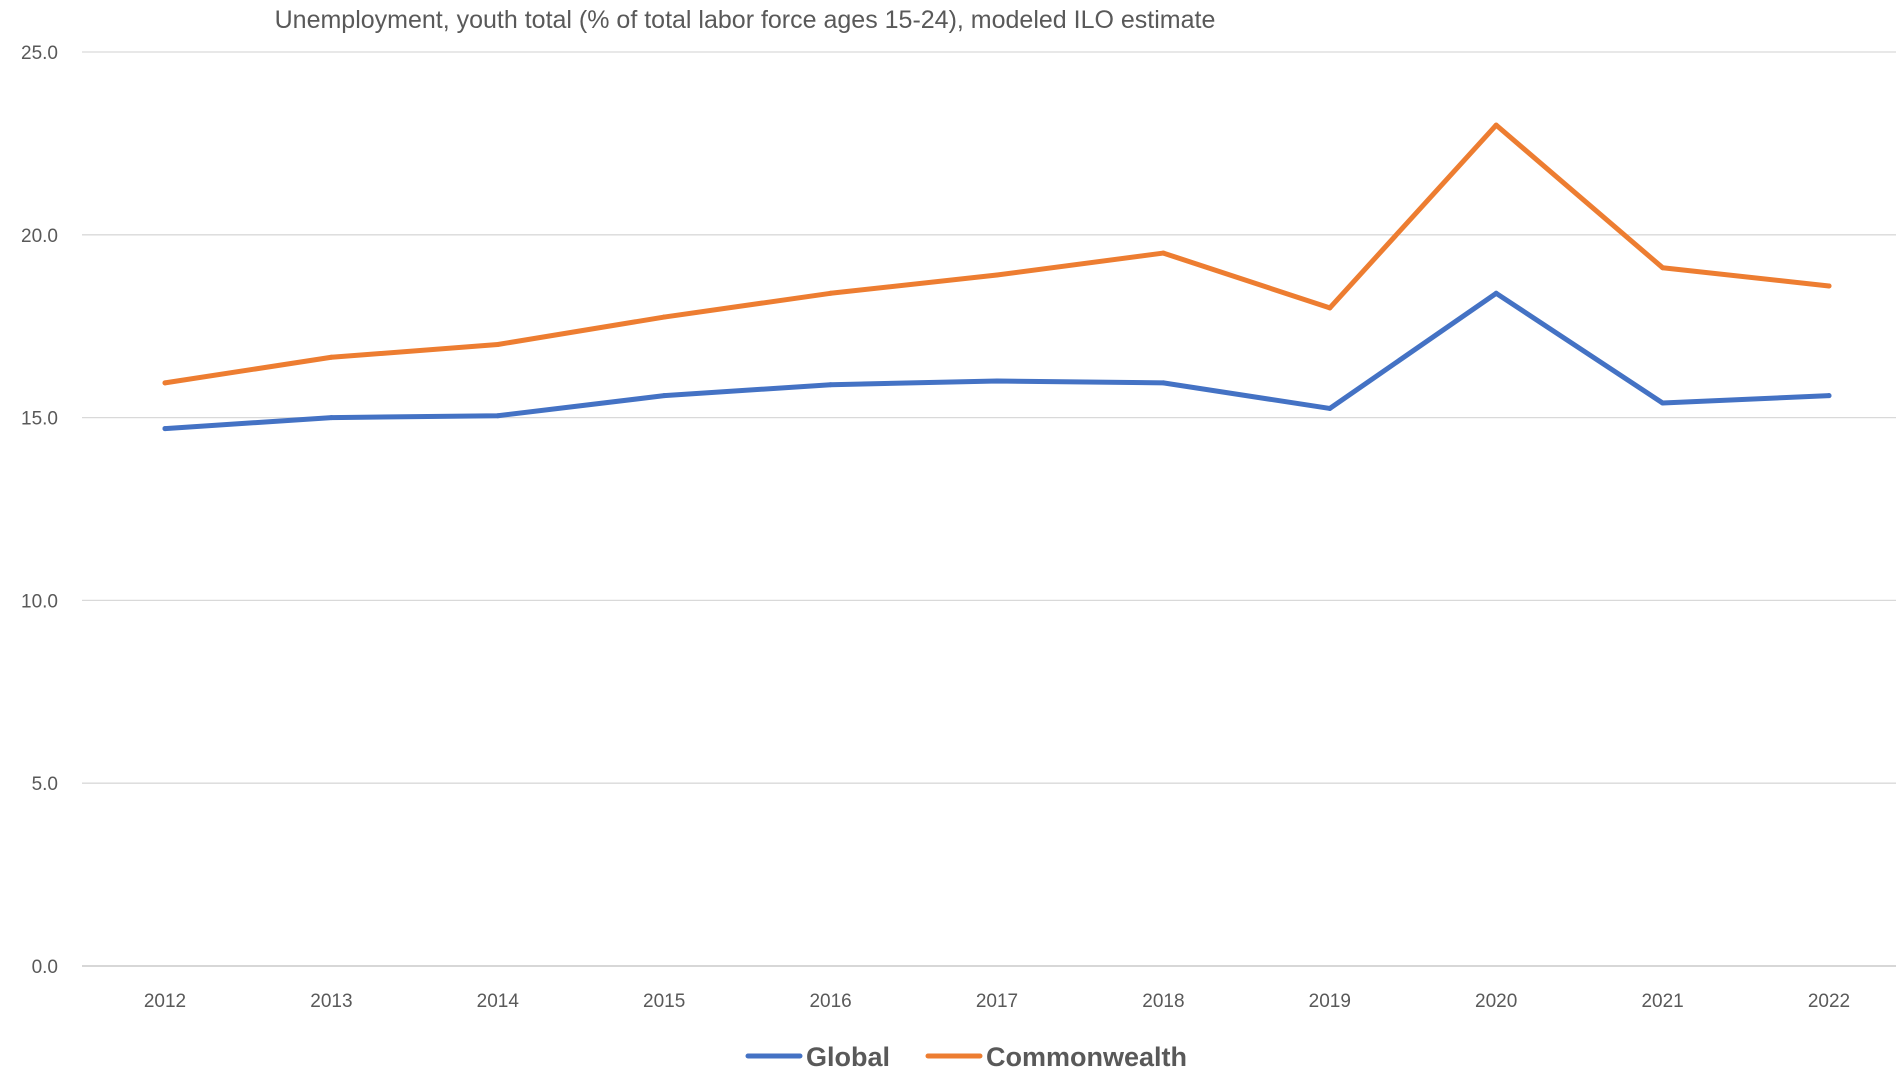 The image size is (1896, 1075). What do you see at coordinates (1163, 1001) in the screenshot?
I see `x-tick-label: 2018` at bounding box center [1163, 1001].